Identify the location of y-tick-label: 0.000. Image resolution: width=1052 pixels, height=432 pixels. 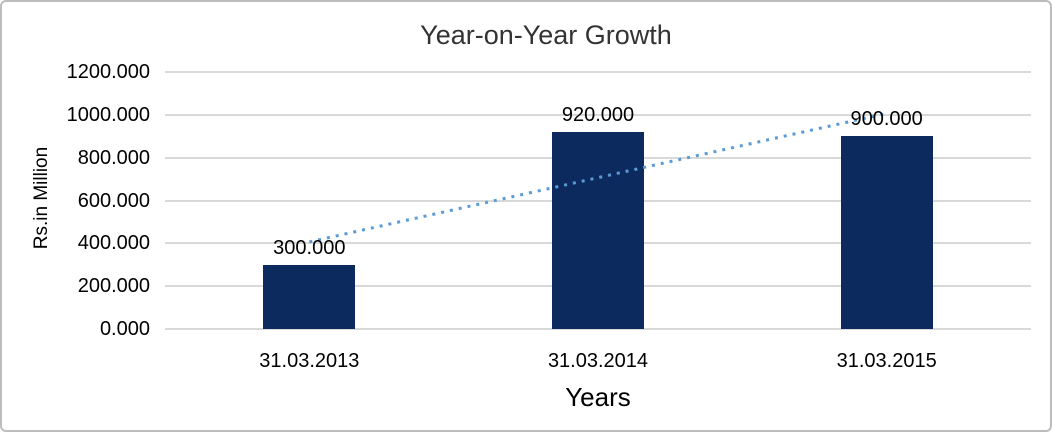
(124, 329).